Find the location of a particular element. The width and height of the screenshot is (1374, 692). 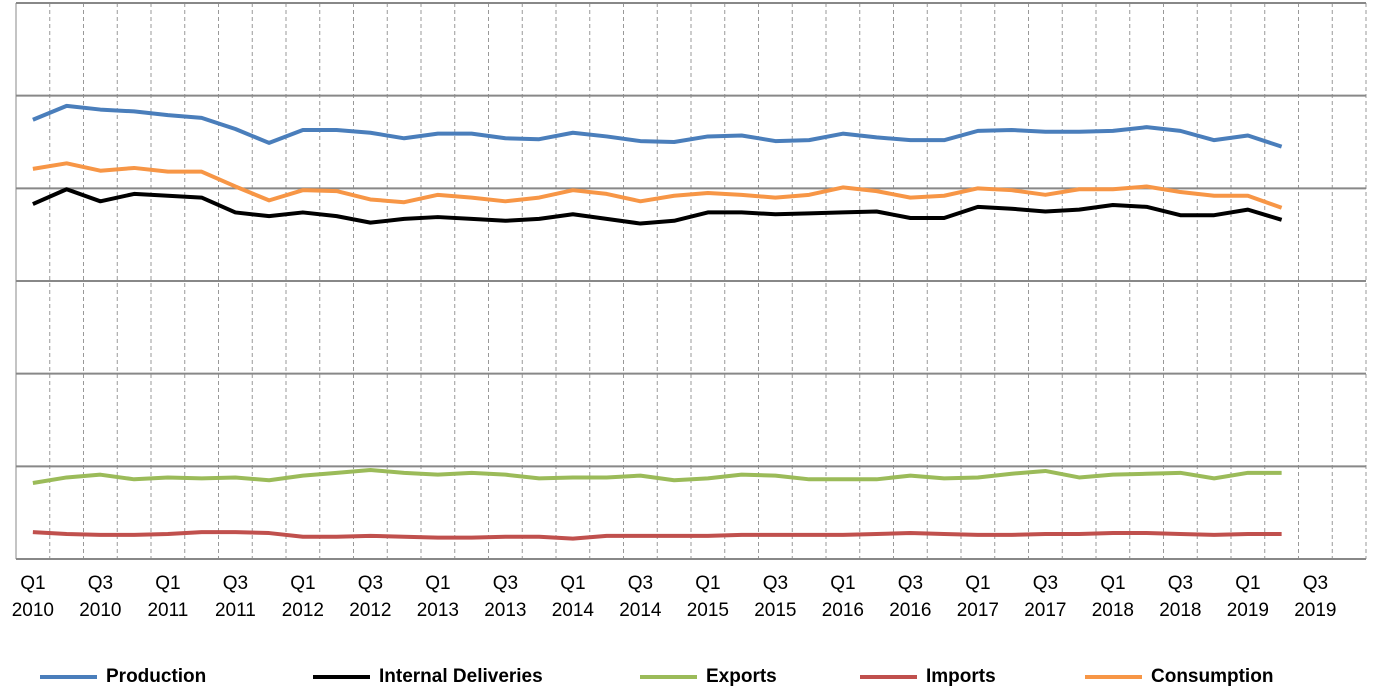

x-tick-label: Q3 2011 is located at coordinates (235, 597).